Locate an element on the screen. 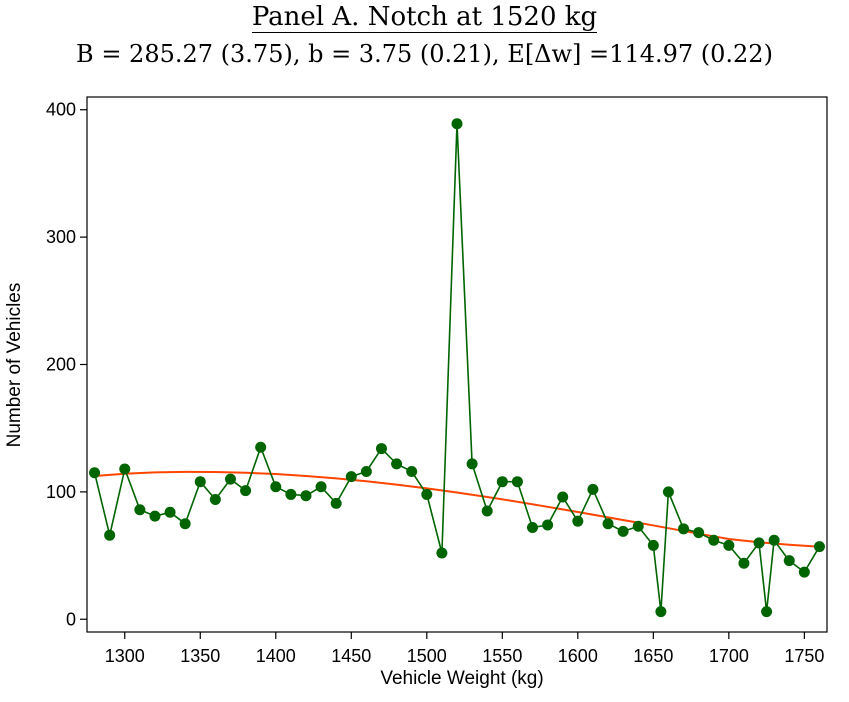 This screenshot has height=702, width=849. x-tick-label: 1650 is located at coordinates (653, 656).